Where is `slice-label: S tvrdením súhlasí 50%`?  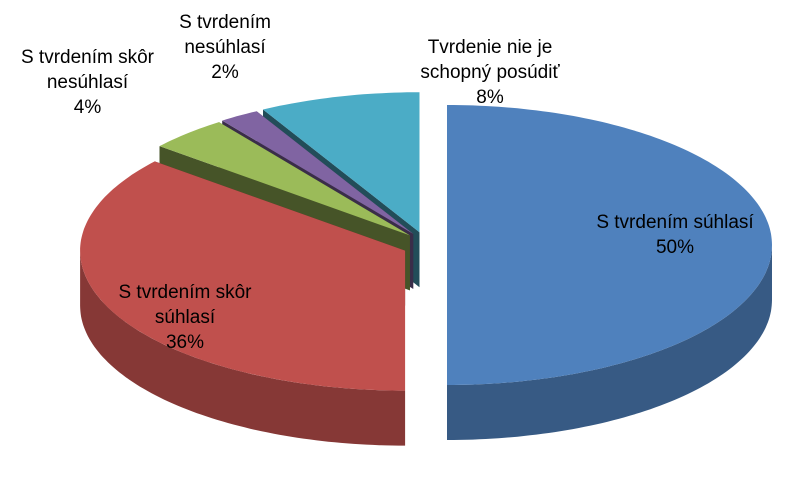 slice-label: S tvrdením súhlasí 50% is located at coordinates (675, 235).